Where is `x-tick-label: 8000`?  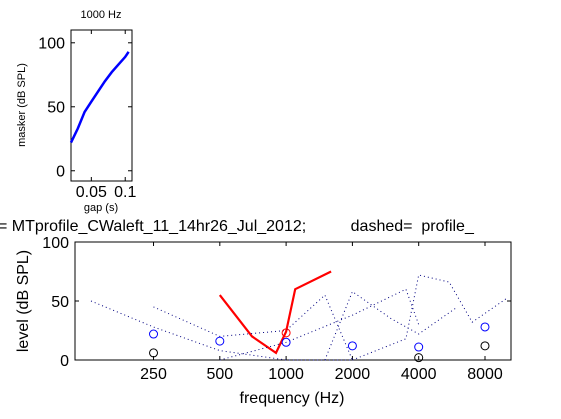 x-tick-label: 8000 is located at coordinates (485, 374).